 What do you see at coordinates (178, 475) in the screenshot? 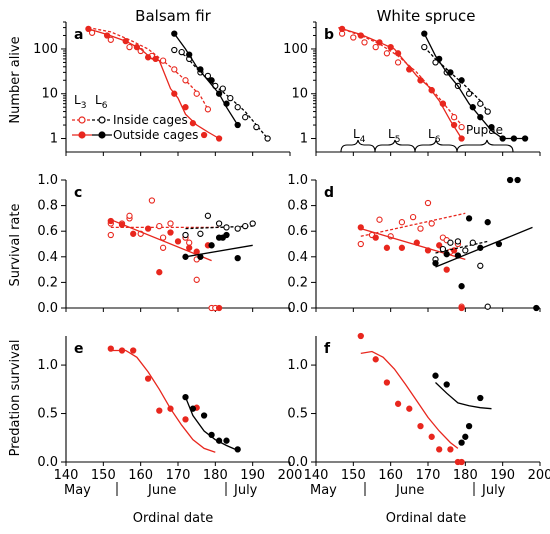
I see `x-tick-label: 170` at bounding box center [178, 475].